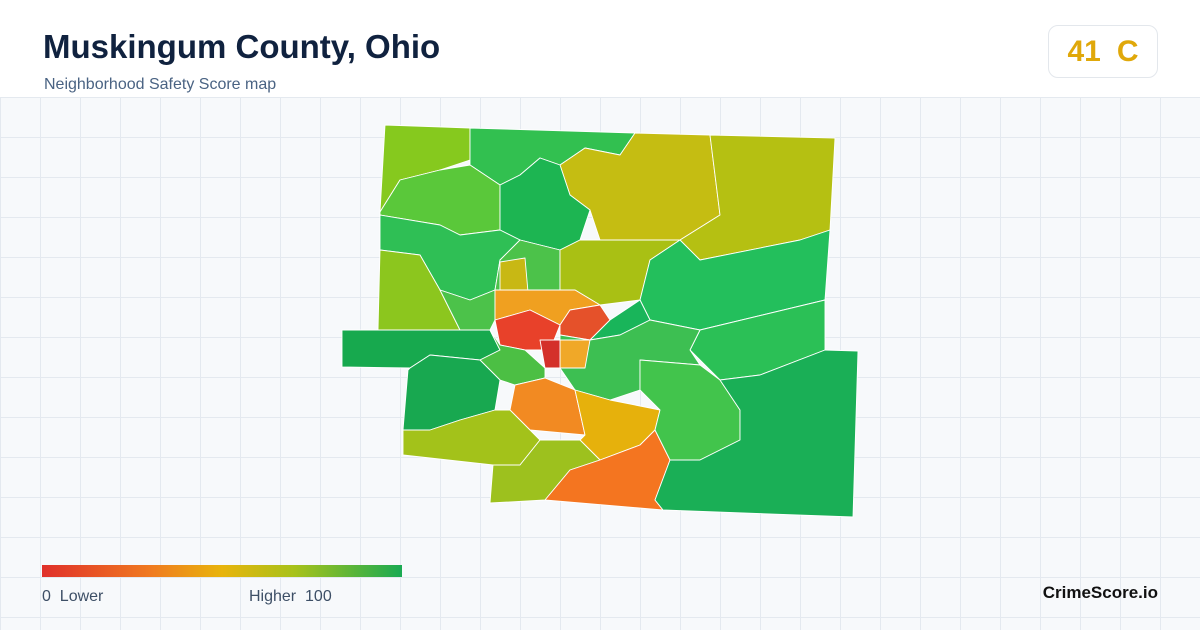 The image size is (1200, 630). Describe the element at coordinates (160, 84) in the screenshot. I see `subtitle: Neighborhood Safety Score map` at that location.